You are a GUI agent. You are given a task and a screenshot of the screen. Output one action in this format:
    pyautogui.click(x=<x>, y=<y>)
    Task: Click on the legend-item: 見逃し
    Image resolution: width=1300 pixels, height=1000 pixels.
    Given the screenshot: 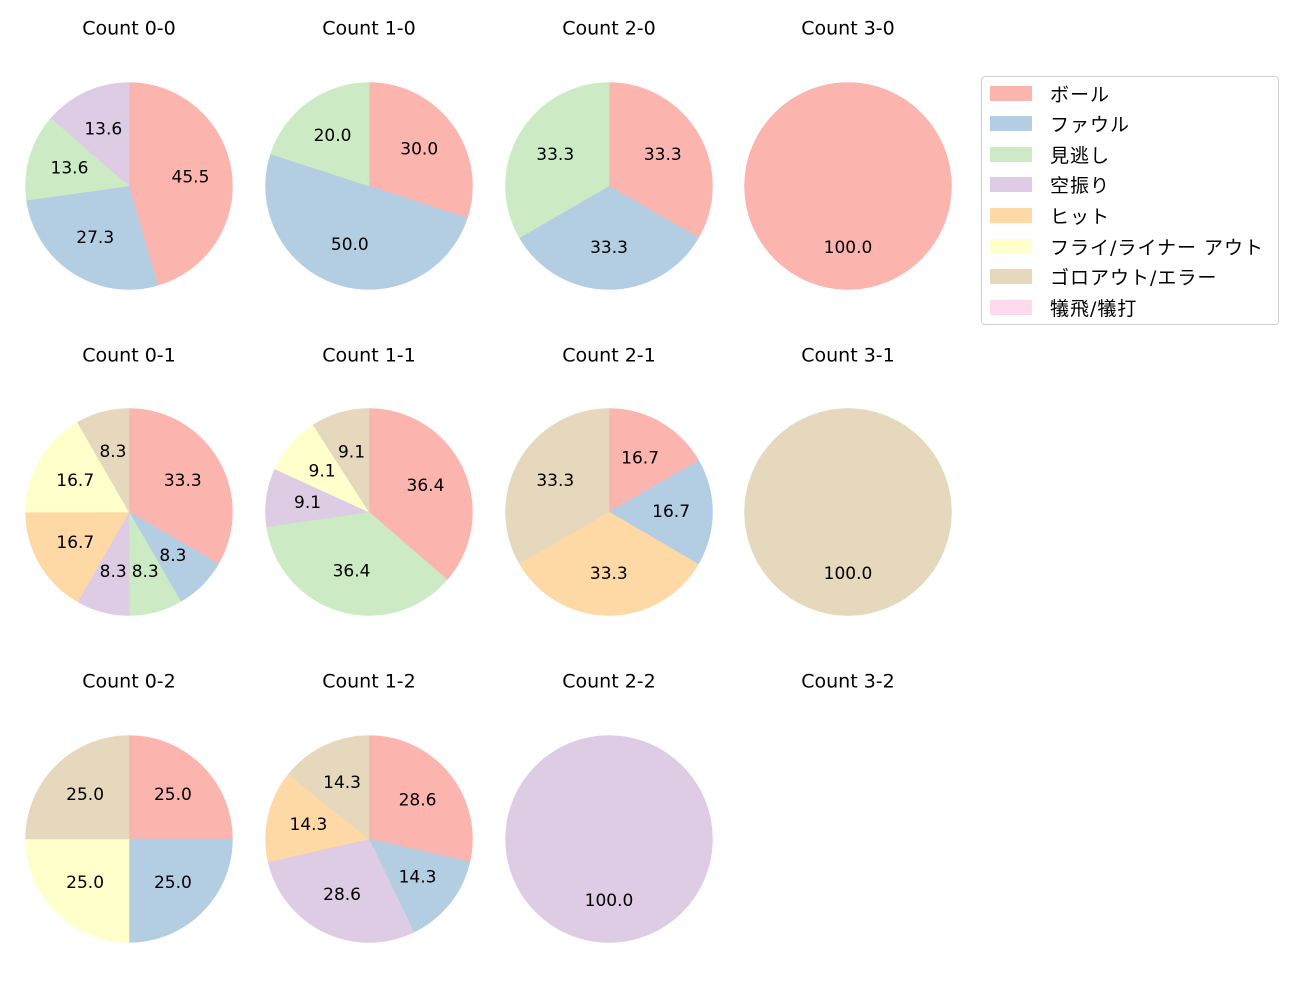 What is the action you would take?
    pyautogui.click(x=1050, y=154)
    